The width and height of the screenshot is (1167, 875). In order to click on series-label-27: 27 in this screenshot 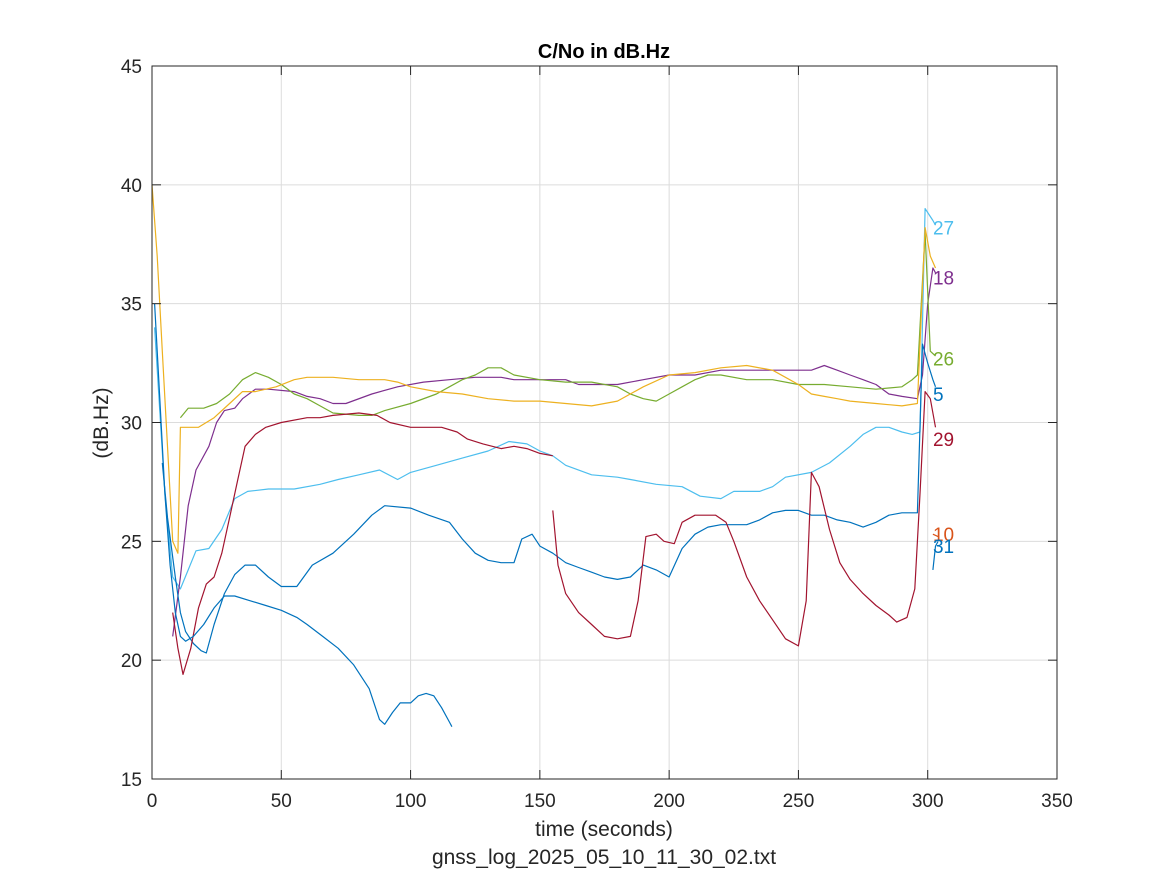, I will do `click(943, 229)`.